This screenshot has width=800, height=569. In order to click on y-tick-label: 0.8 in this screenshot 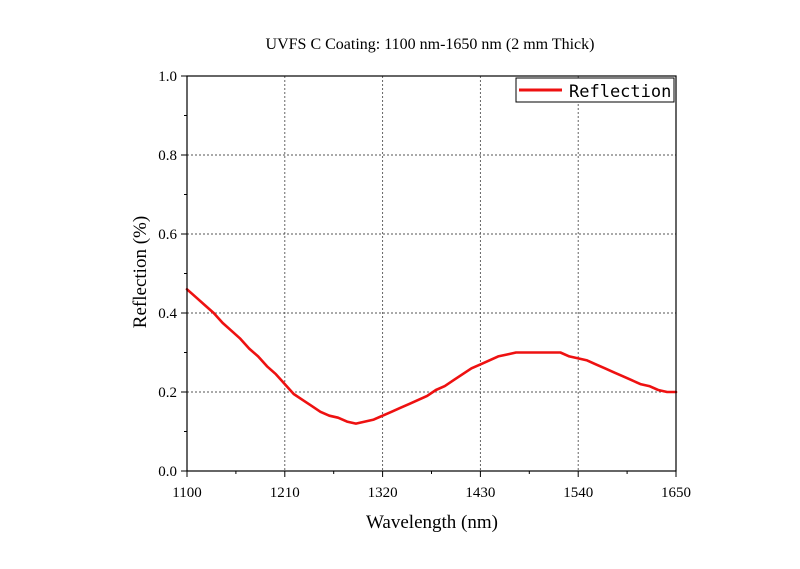, I will do `click(167, 156)`.